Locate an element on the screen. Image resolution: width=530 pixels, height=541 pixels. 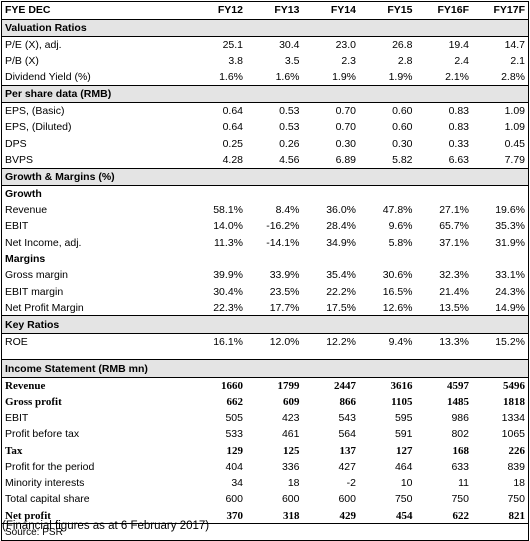
cell-value: 622 is located at coordinates (461, 515).